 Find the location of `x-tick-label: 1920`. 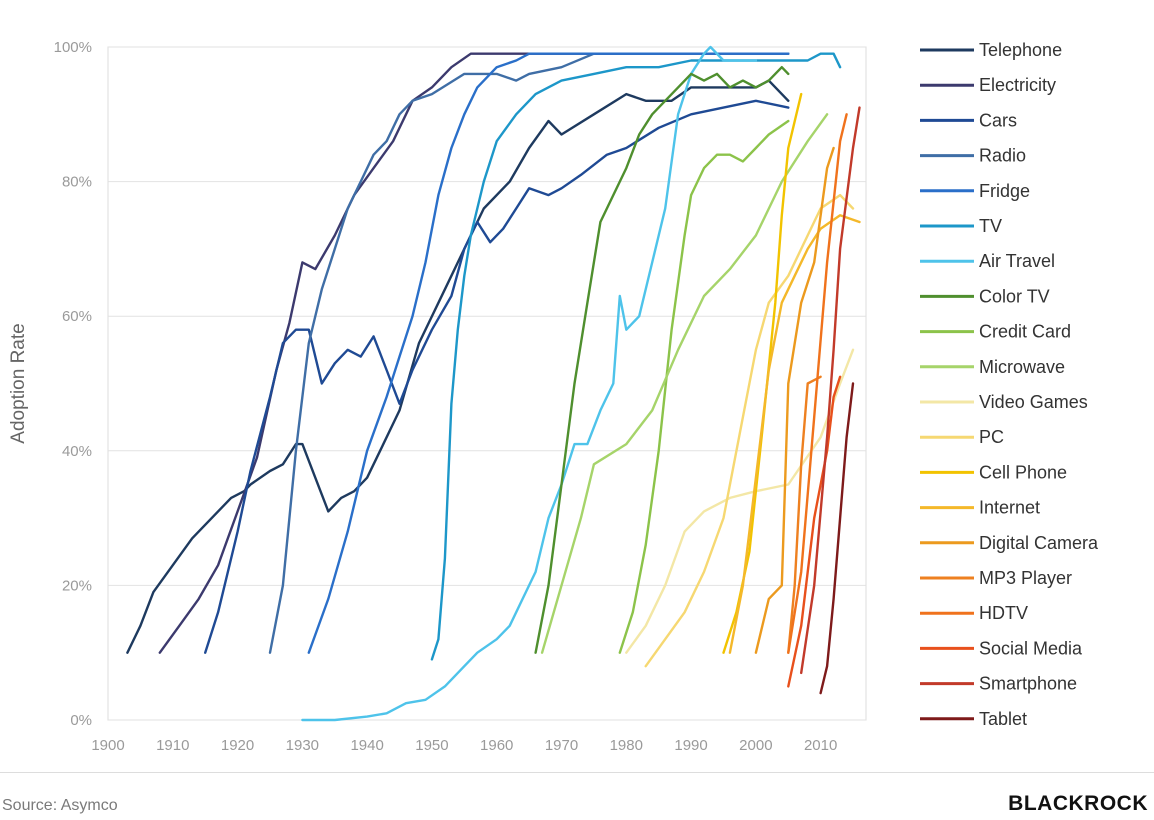

x-tick-label: 1920 is located at coordinates (237, 745).